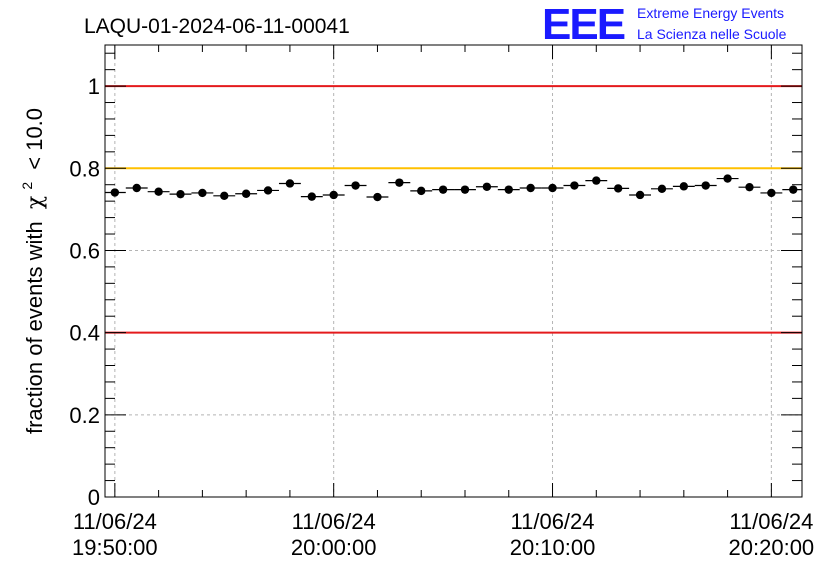 This screenshot has height=572, width=836. What do you see at coordinates (35, 202) in the screenshot?
I see `y-axis-title-symbol: χ` at bounding box center [35, 202].